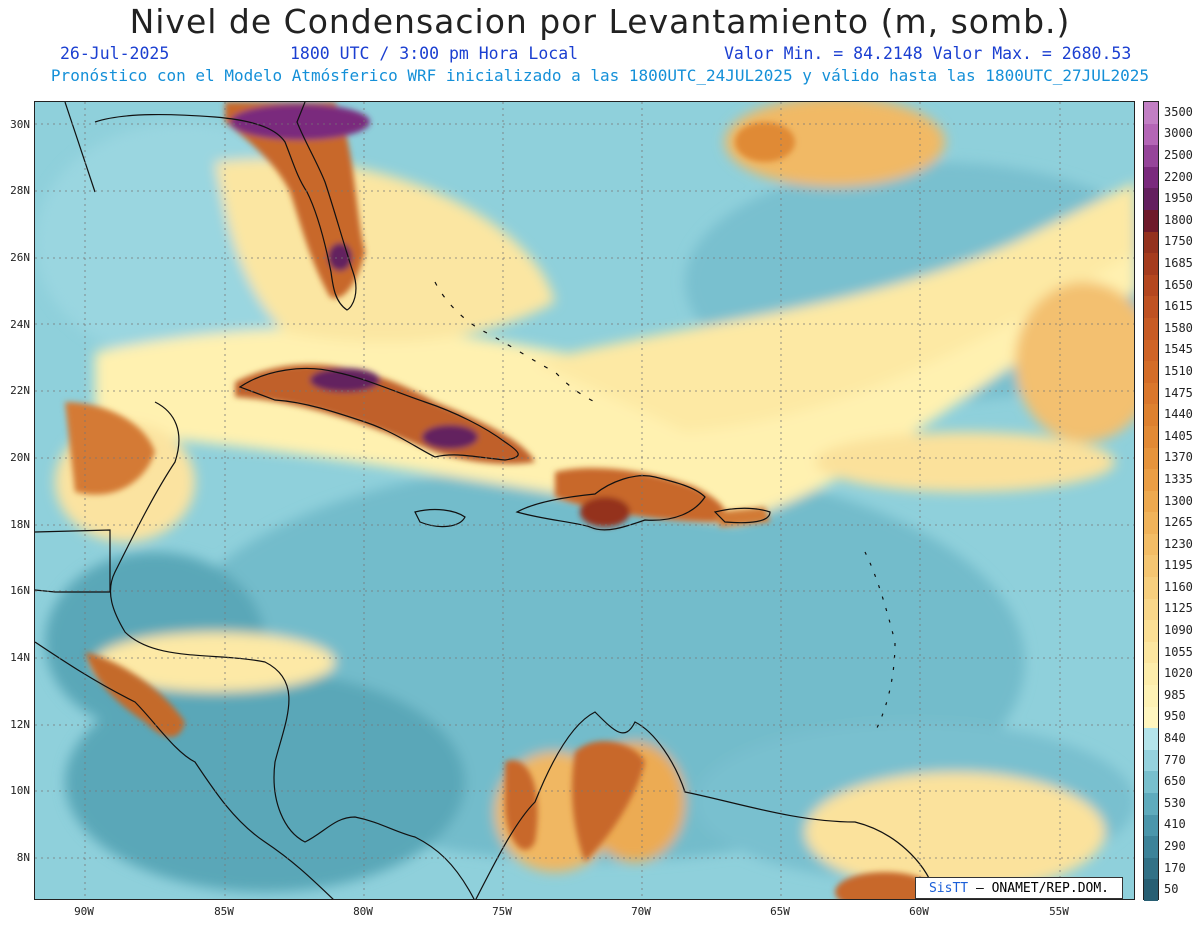 This screenshot has width=1200, height=927. I want to click on lon-label-70w: 70W, so click(641, 911).